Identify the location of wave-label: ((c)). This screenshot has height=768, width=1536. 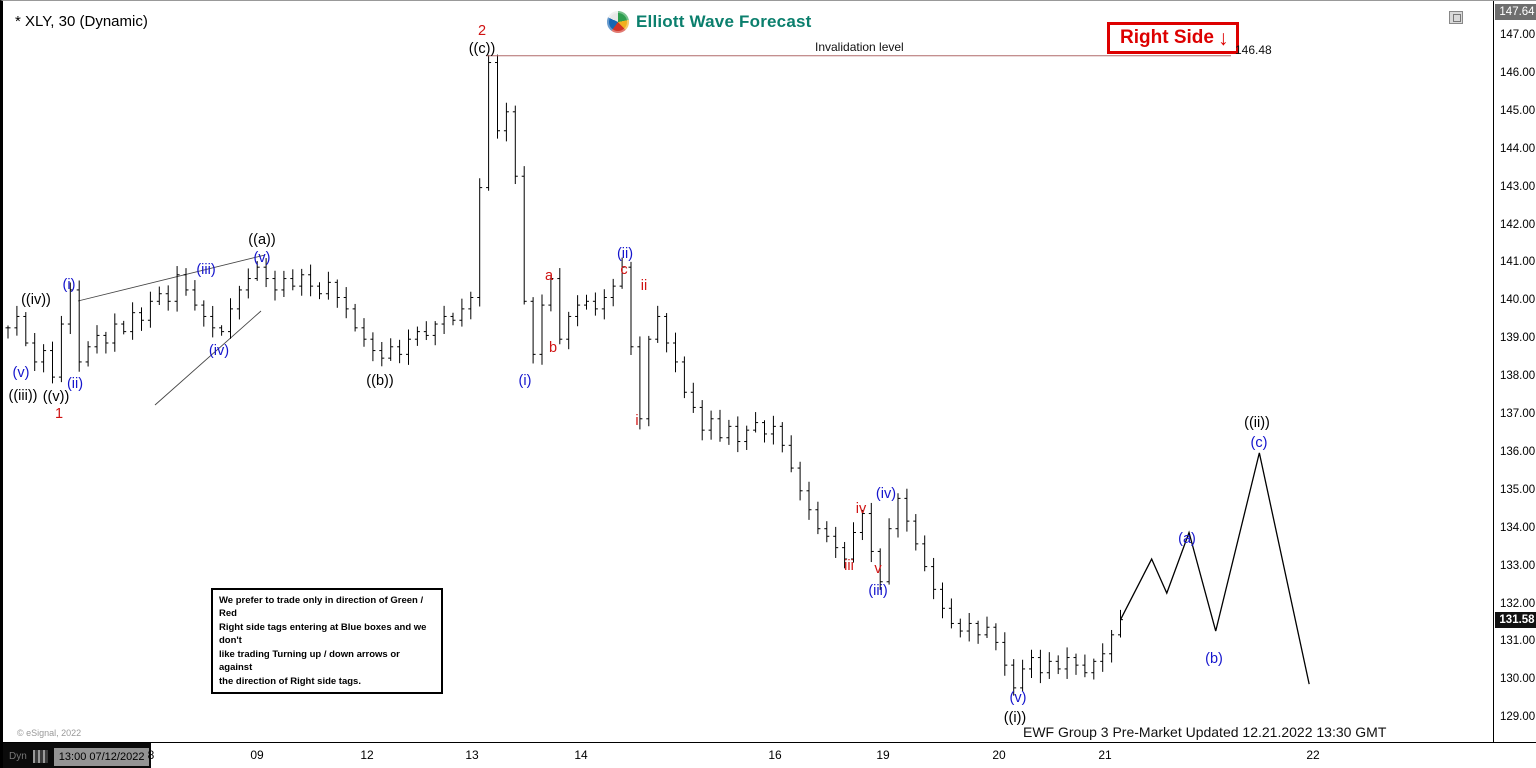
(482, 49).